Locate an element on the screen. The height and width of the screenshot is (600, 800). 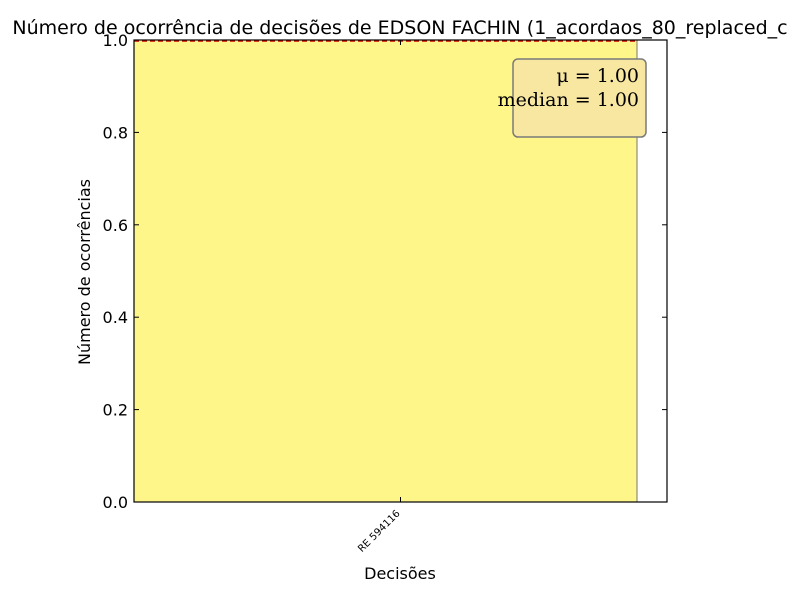
x-category-label: RE 594116 is located at coordinates (379, 531).